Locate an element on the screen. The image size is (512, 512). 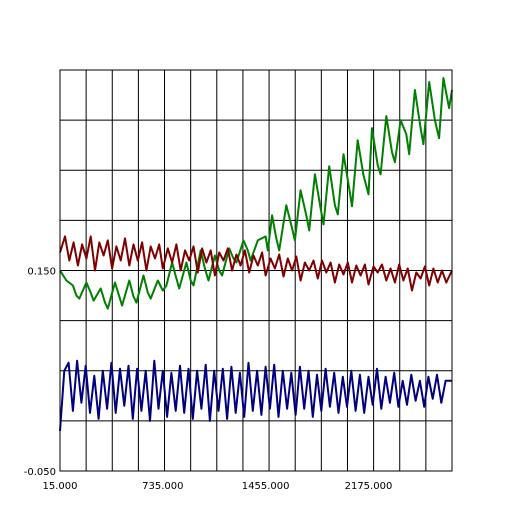
x-tick-label: 2175.000 is located at coordinates (369, 486).